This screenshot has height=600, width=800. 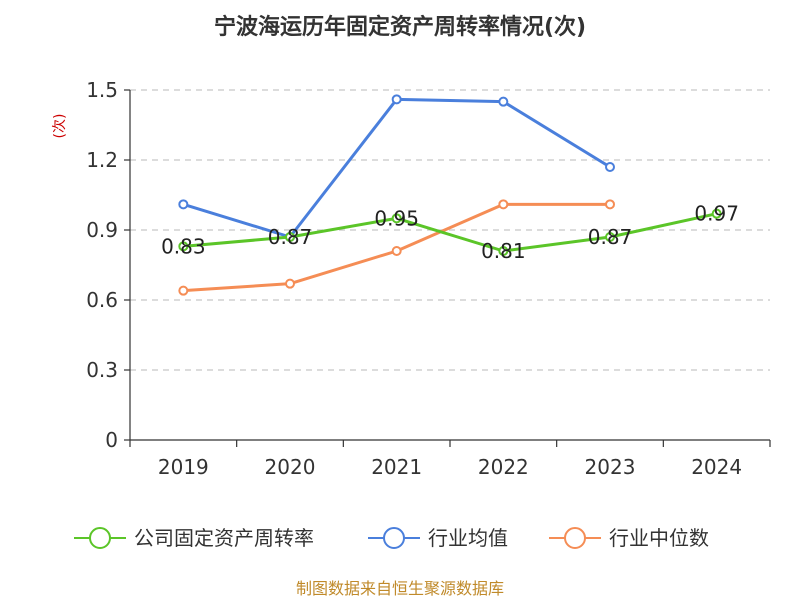 I want to click on y-tick-label: 0.6, so click(x=102, y=300).